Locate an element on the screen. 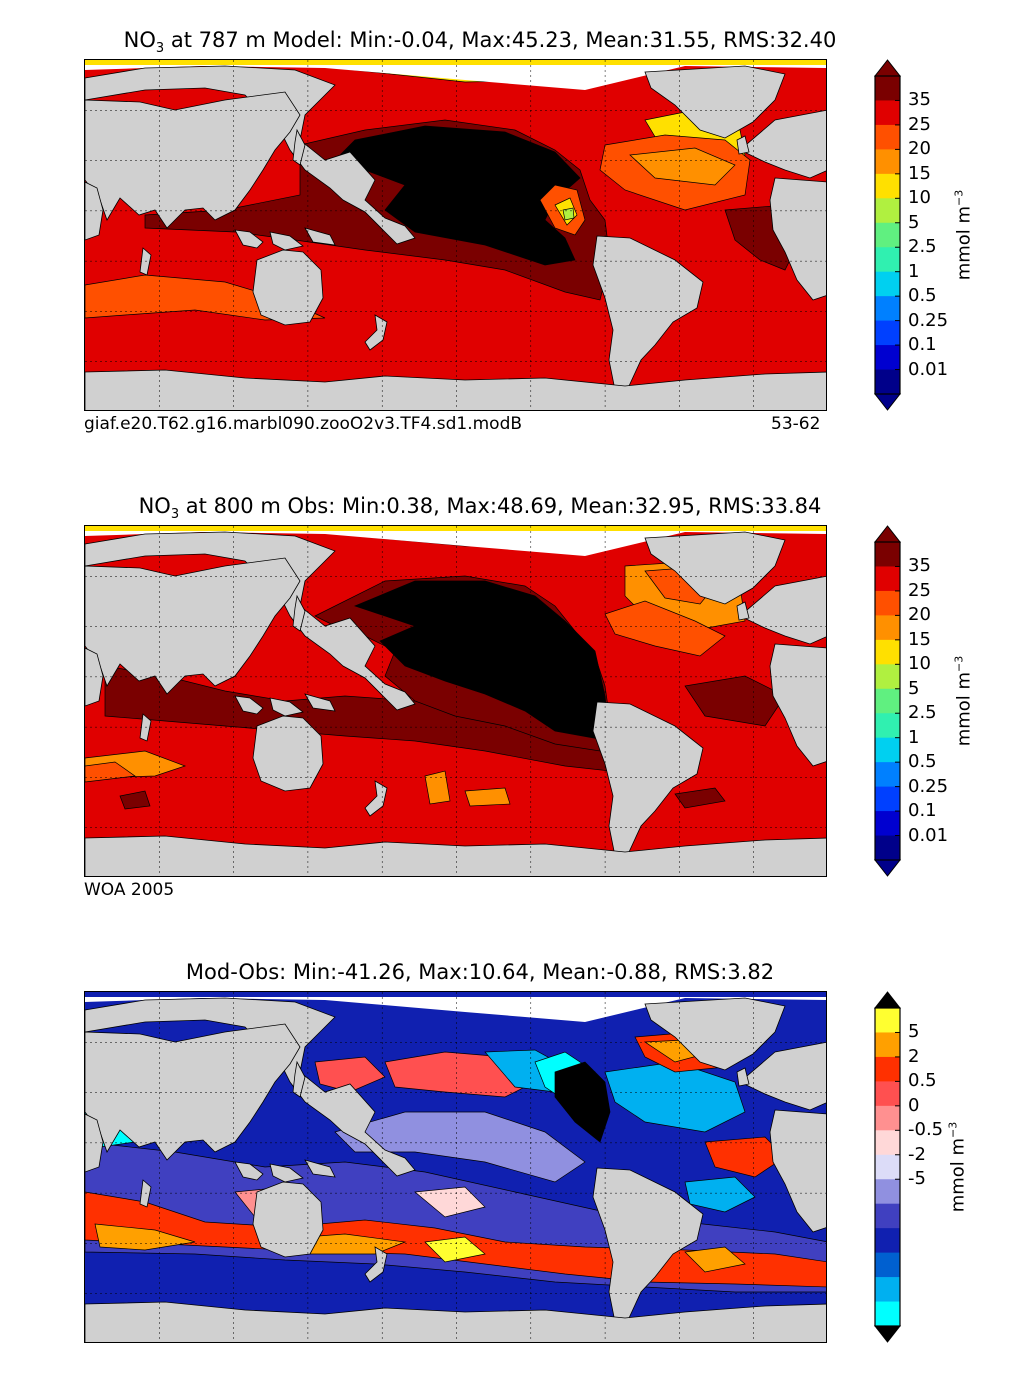  colorbar-tick-label: 0.01 is located at coordinates (928, 369).